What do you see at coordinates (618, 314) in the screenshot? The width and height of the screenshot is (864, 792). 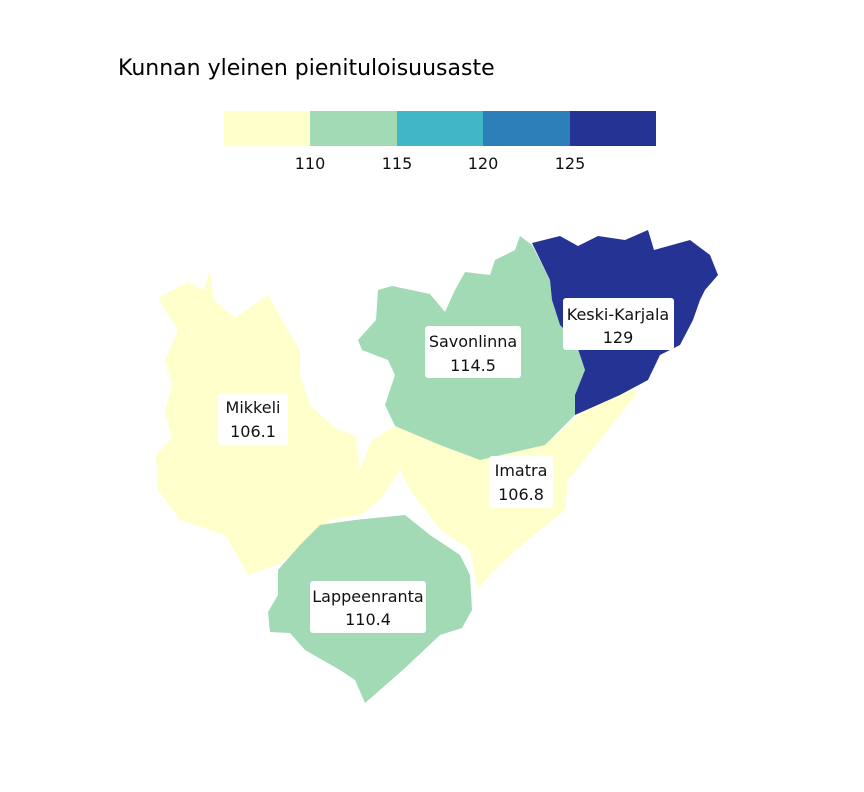 I see `label-keski-karjala-name: Keski-Karjala` at bounding box center [618, 314].